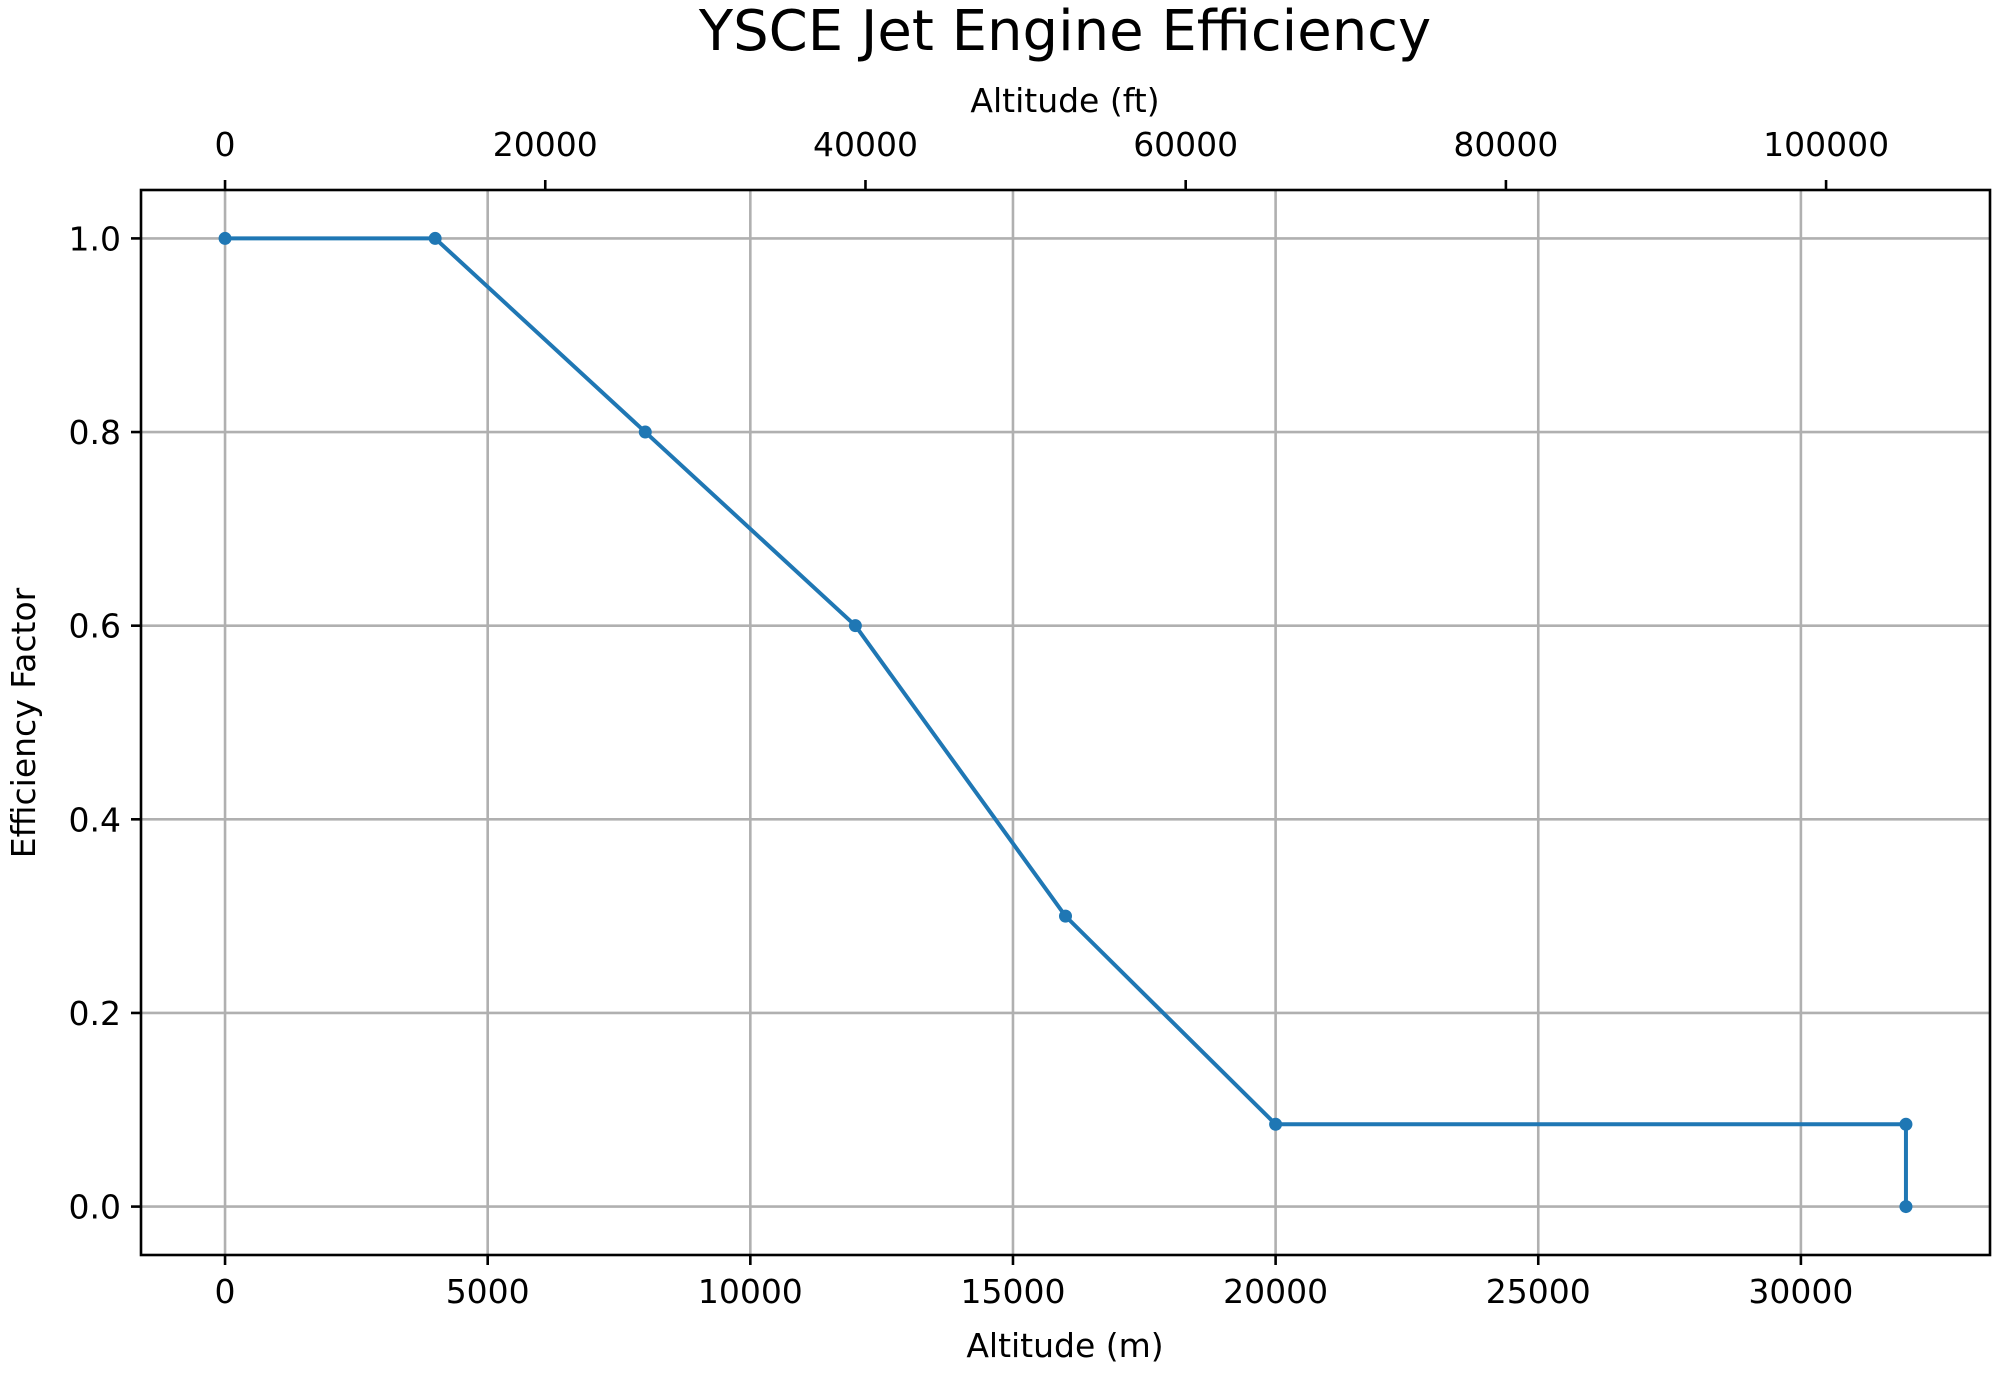 Image resolution: width=2000 pixels, height=1375 pixels. What do you see at coordinates (1064, 32) in the screenshot?
I see `chart-title: YSCE Jet Engine Efficiency` at bounding box center [1064, 32].